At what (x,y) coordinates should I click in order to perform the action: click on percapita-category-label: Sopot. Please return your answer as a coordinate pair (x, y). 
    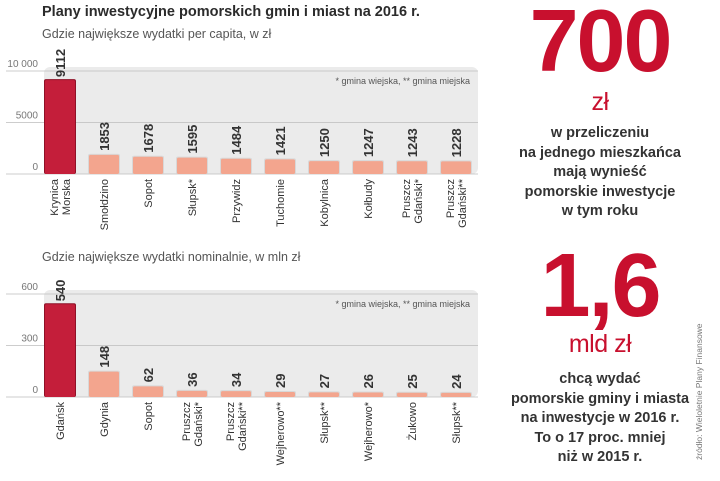
    Looking at the image, I should click on (149, 193).